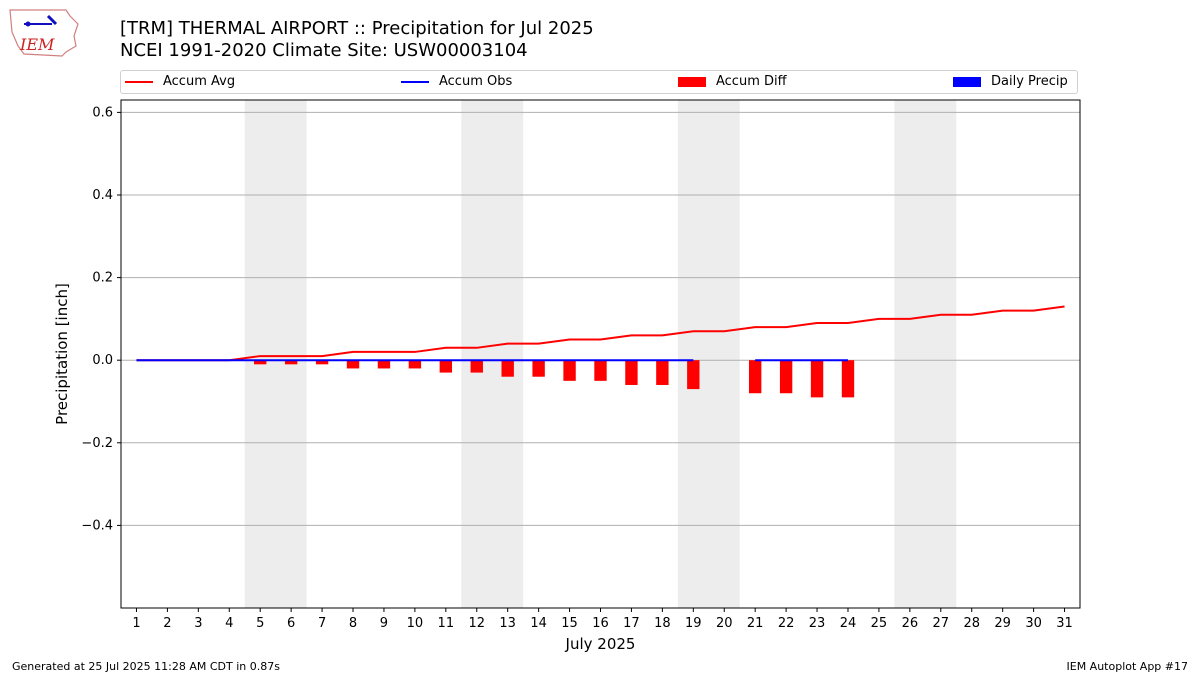  Describe the element at coordinates (569, 623) in the screenshot. I see `x-tick-label: 15` at that location.